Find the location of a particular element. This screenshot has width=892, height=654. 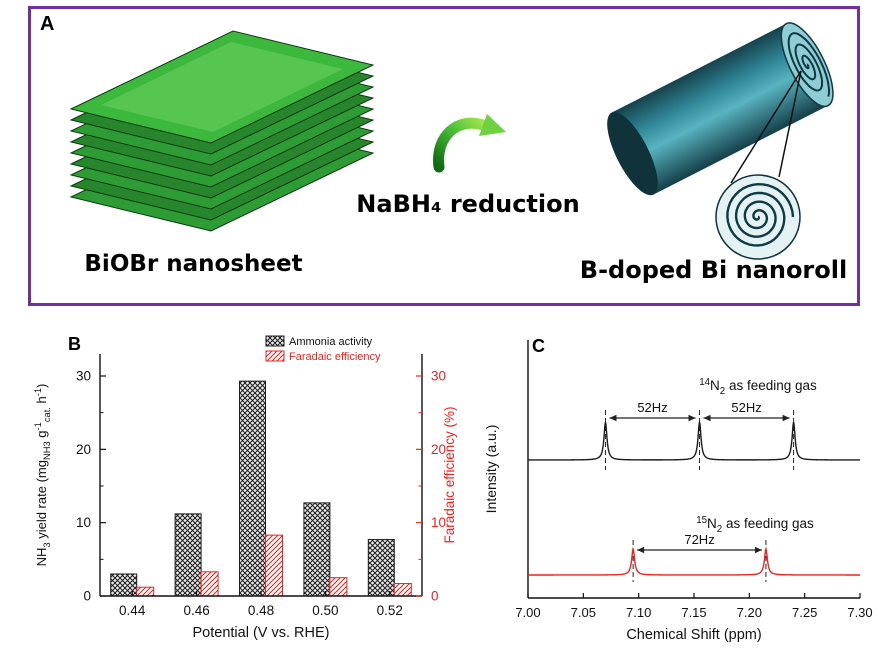

bar-faradaic-0.48 is located at coordinates (274, 565).